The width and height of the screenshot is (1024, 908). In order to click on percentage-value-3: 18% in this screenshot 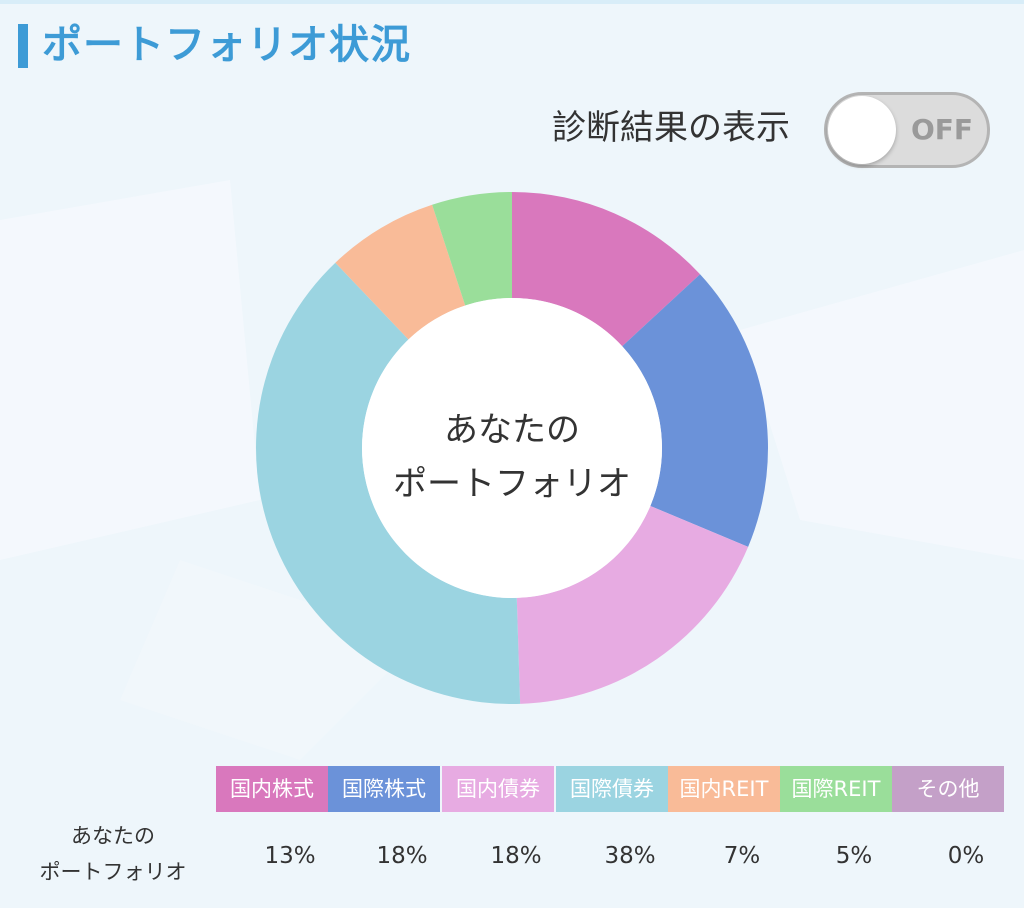, I will do `click(516, 856)`.